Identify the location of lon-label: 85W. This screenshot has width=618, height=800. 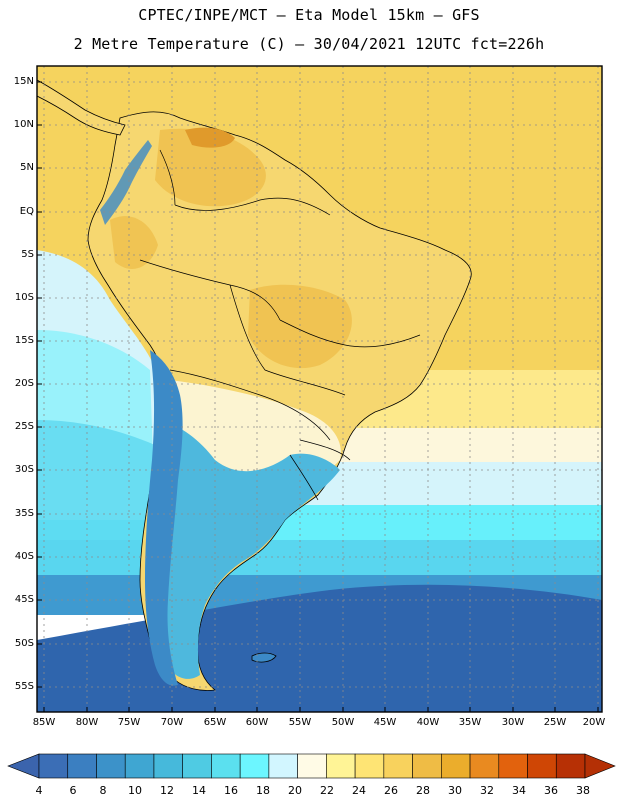
(44, 722).